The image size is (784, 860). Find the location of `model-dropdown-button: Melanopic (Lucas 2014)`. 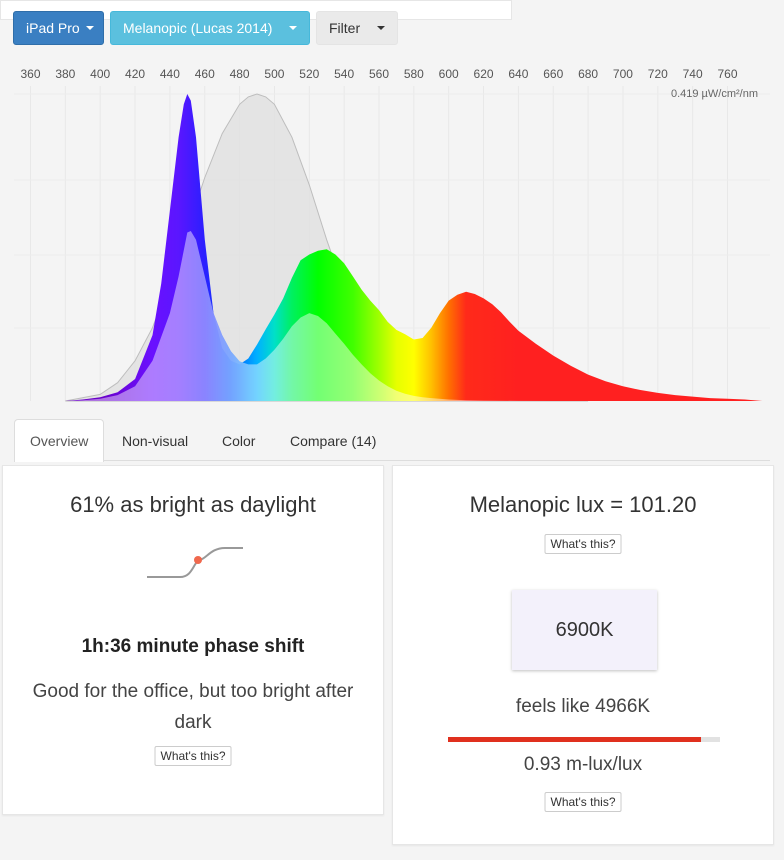

model-dropdown-button: Melanopic (Lucas 2014) is located at coordinates (210, 28).